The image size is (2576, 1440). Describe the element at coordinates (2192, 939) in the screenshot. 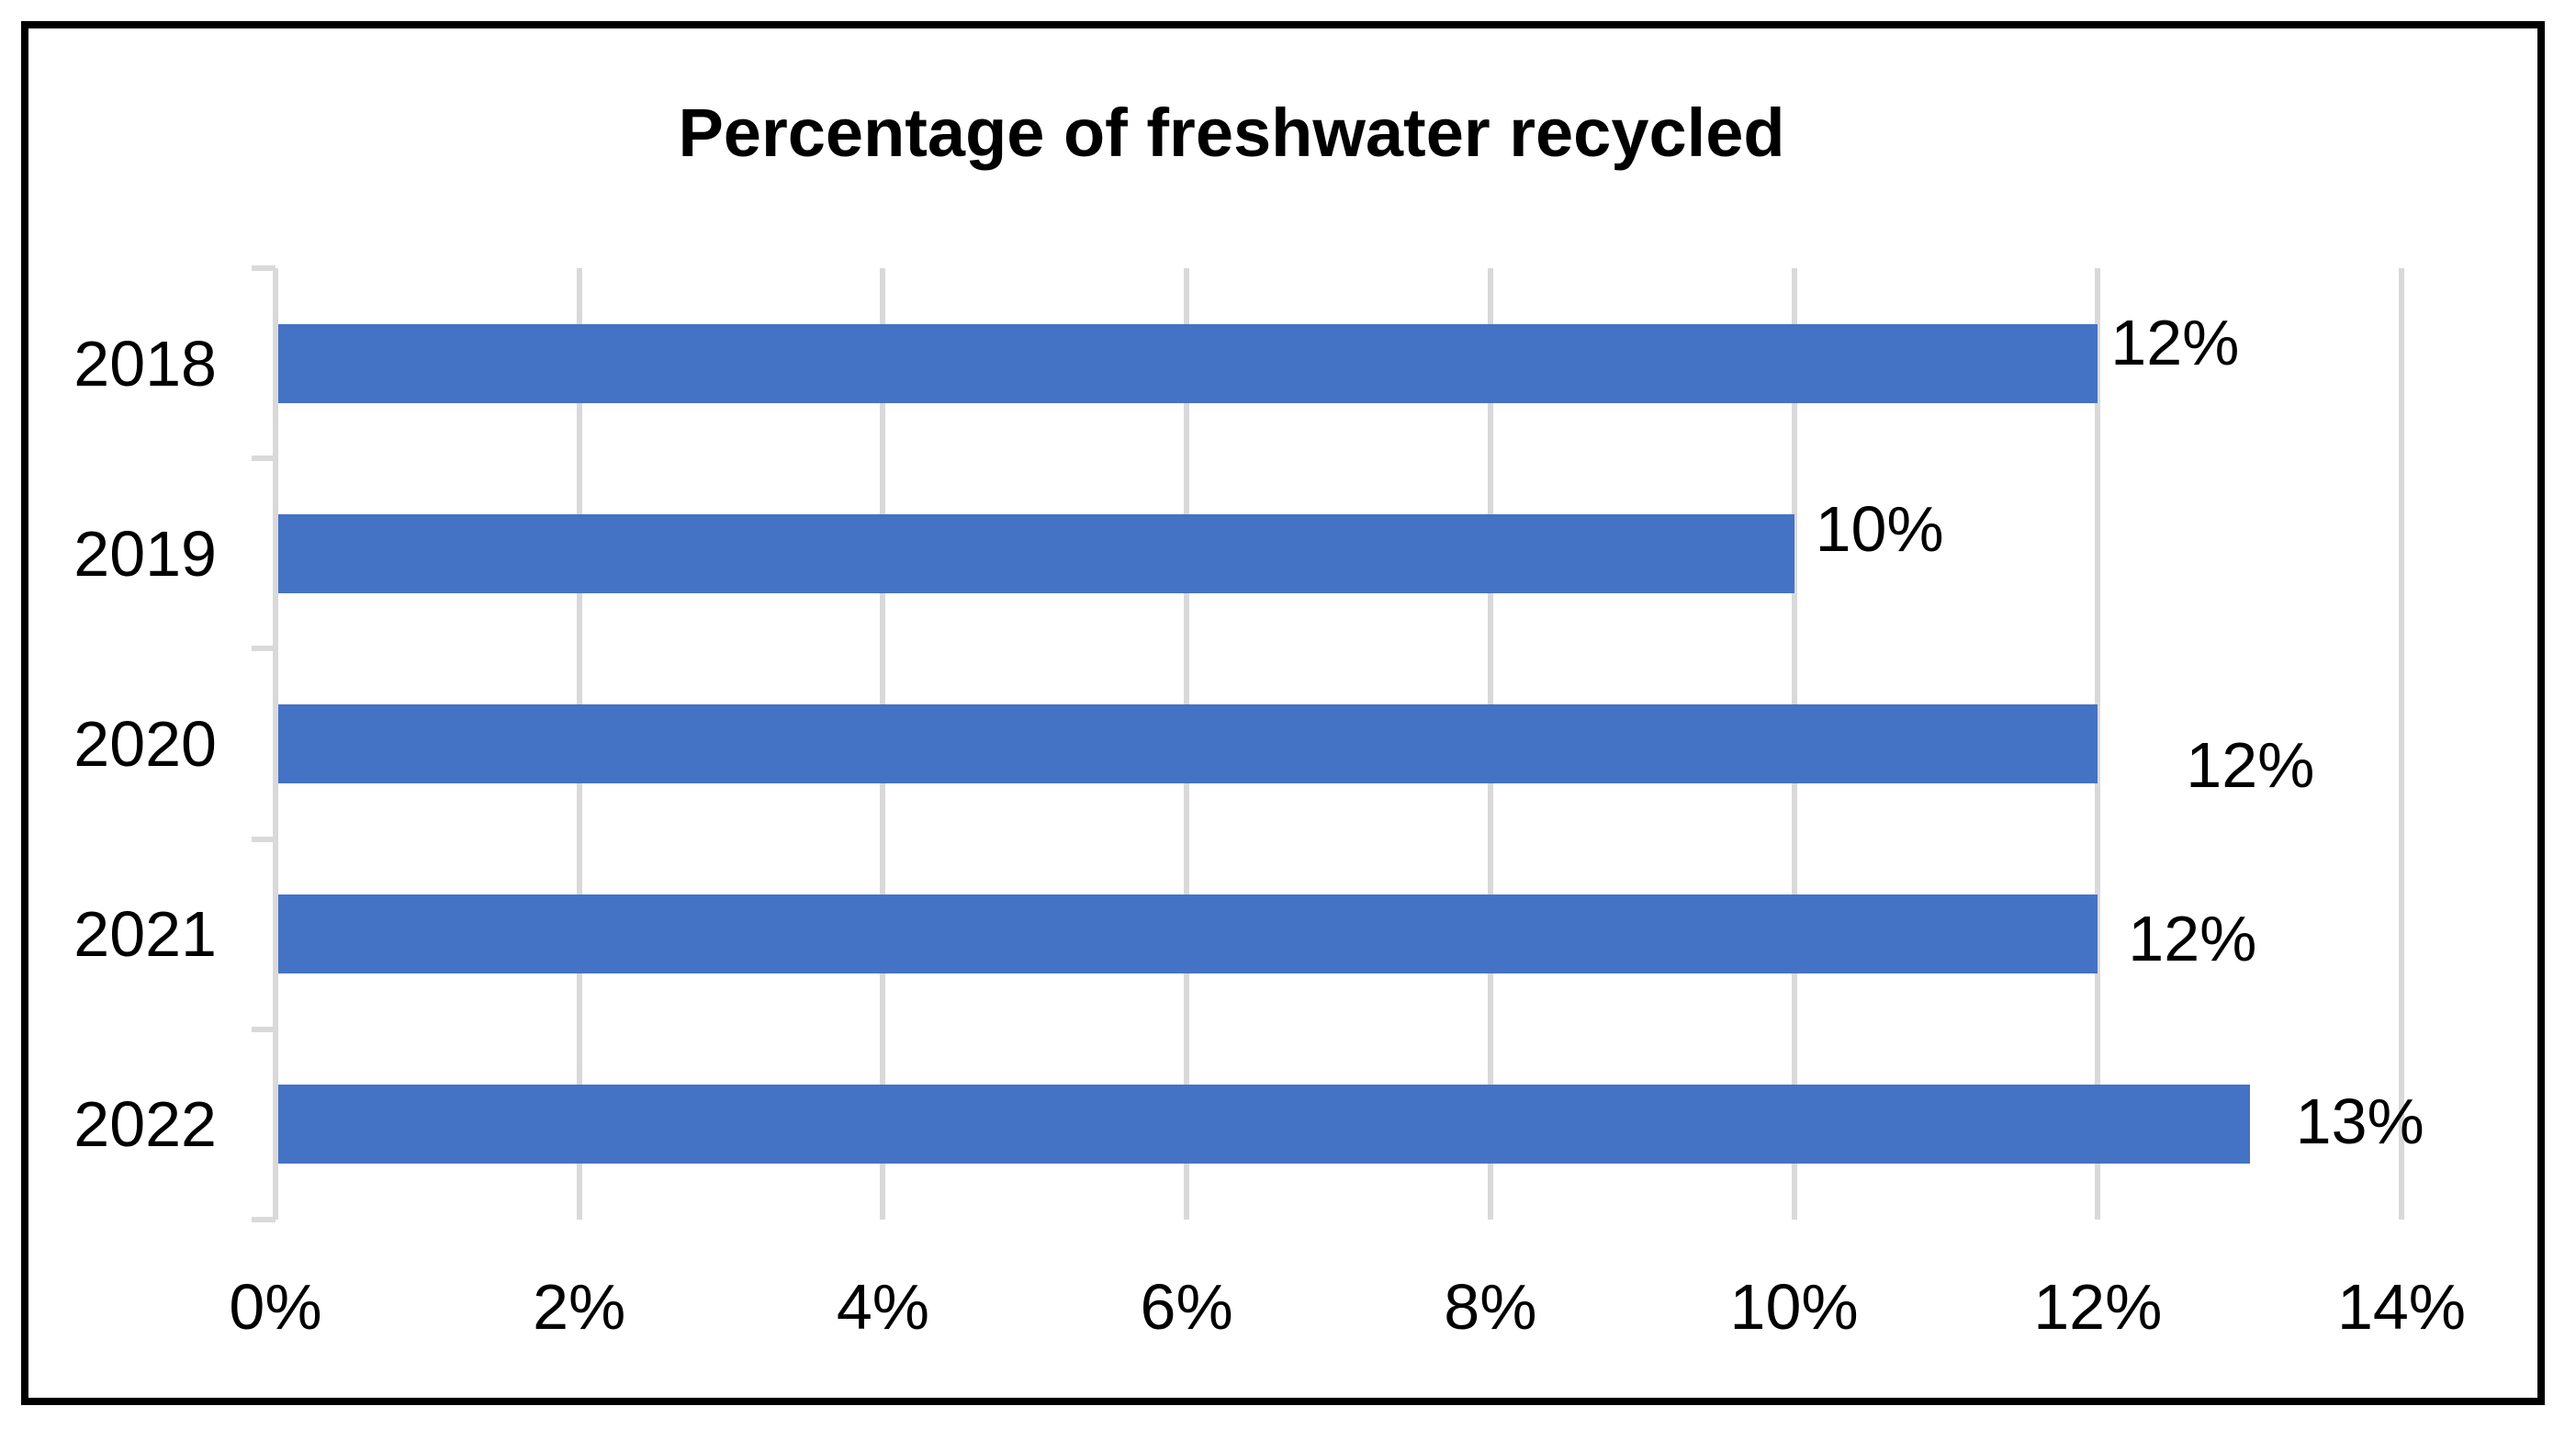

I see `data-label-2021: 12%` at that location.